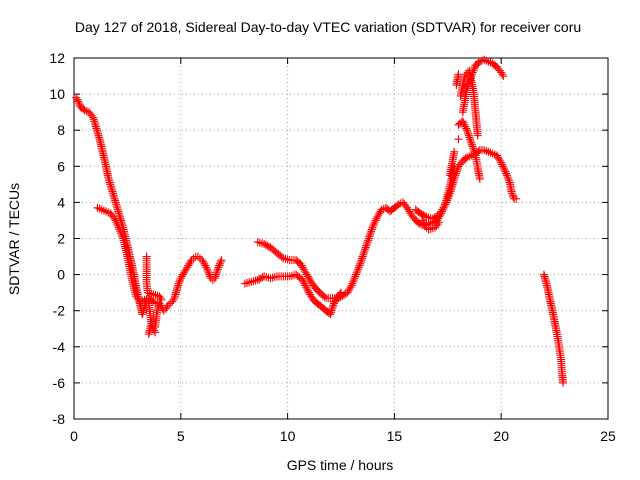 The height and width of the screenshot is (480, 640). Describe the element at coordinates (181, 436) in the screenshot. I see `x-tick-label: 5` at that location.